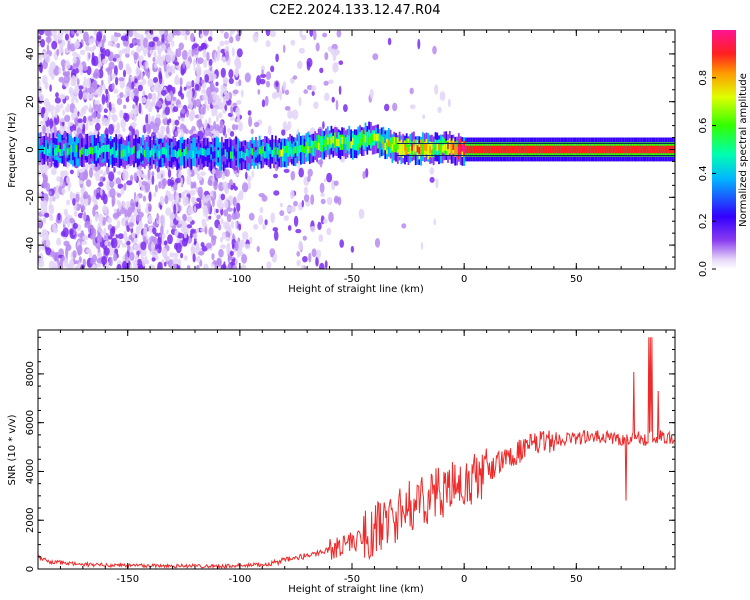 Image resolution: width=750 pixels, height=600 pixels. Describe the element at coordinates (240, 579) in the screenshot. I see `x-tick-label: -100` at that location.